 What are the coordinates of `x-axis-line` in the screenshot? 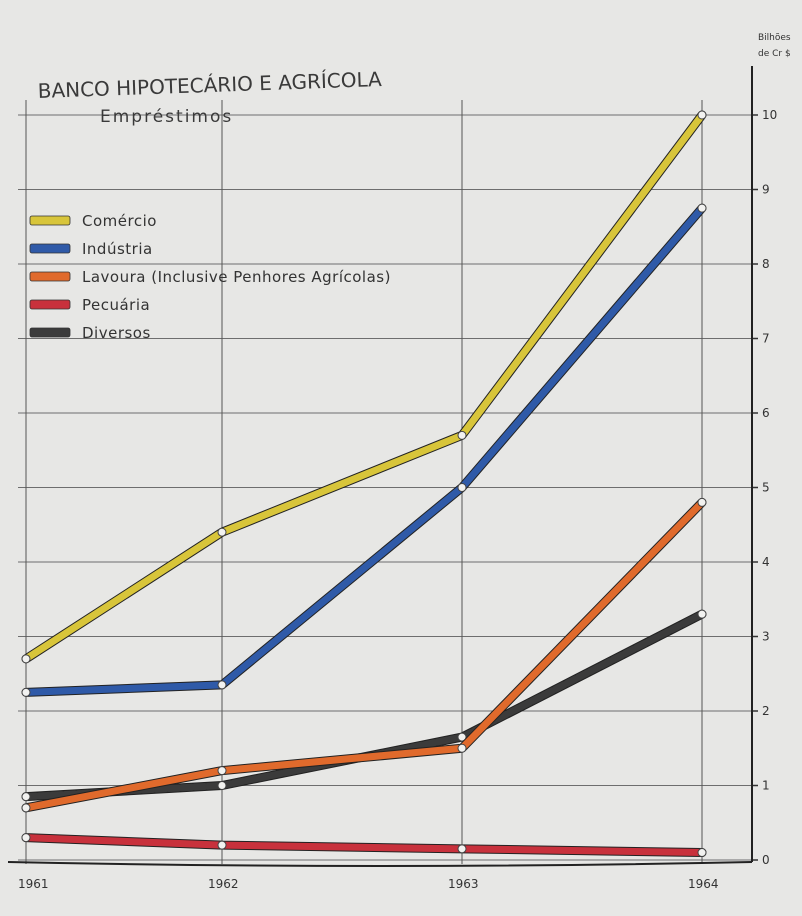 It's located at (380, 864).